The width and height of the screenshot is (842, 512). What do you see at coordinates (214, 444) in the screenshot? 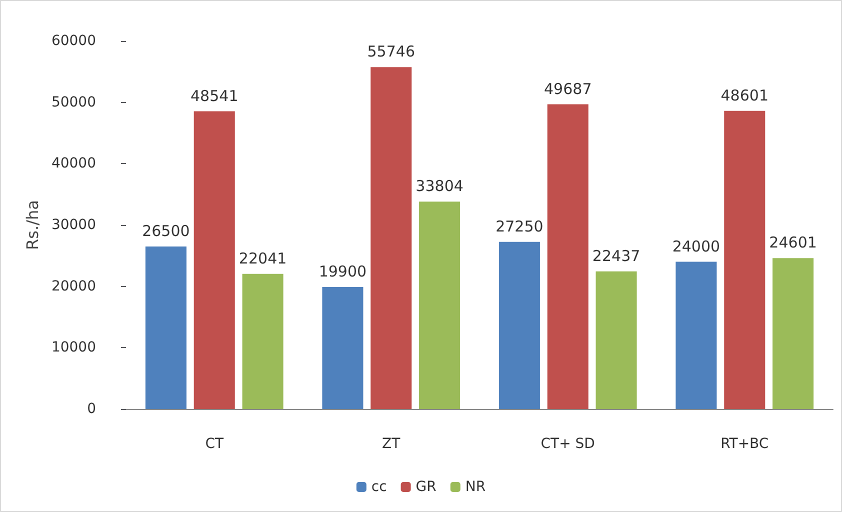
I see `x-tick-label: CT` at bounding box center [214, 444].